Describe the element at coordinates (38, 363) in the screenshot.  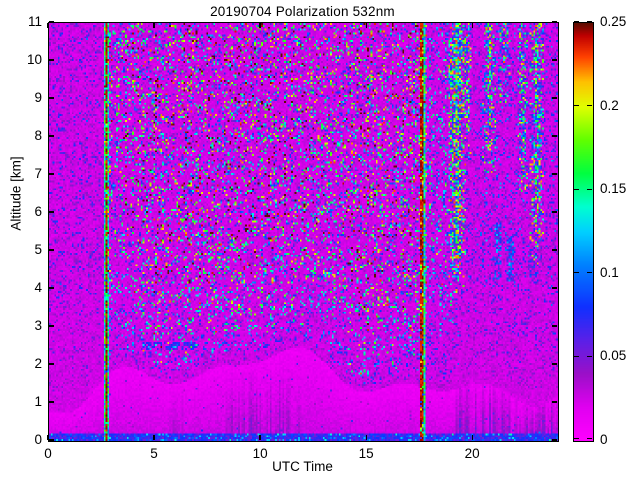
I see `y-tick-label-2: 2` at that location.